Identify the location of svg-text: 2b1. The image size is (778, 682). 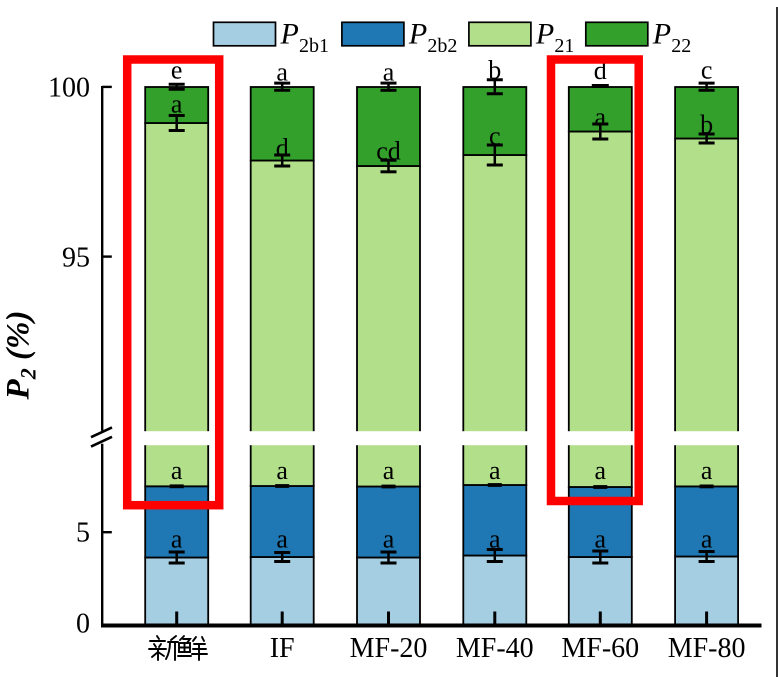
(314, 46).